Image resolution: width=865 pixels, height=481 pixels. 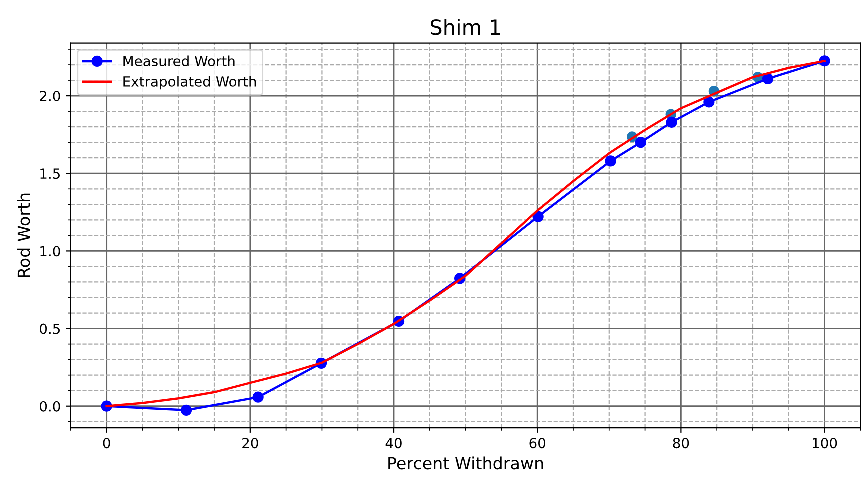 What do you see at coordinates (250, 443) in the screenshot?
I see `x-tick-label: 20` at bounding box center [250, 443].